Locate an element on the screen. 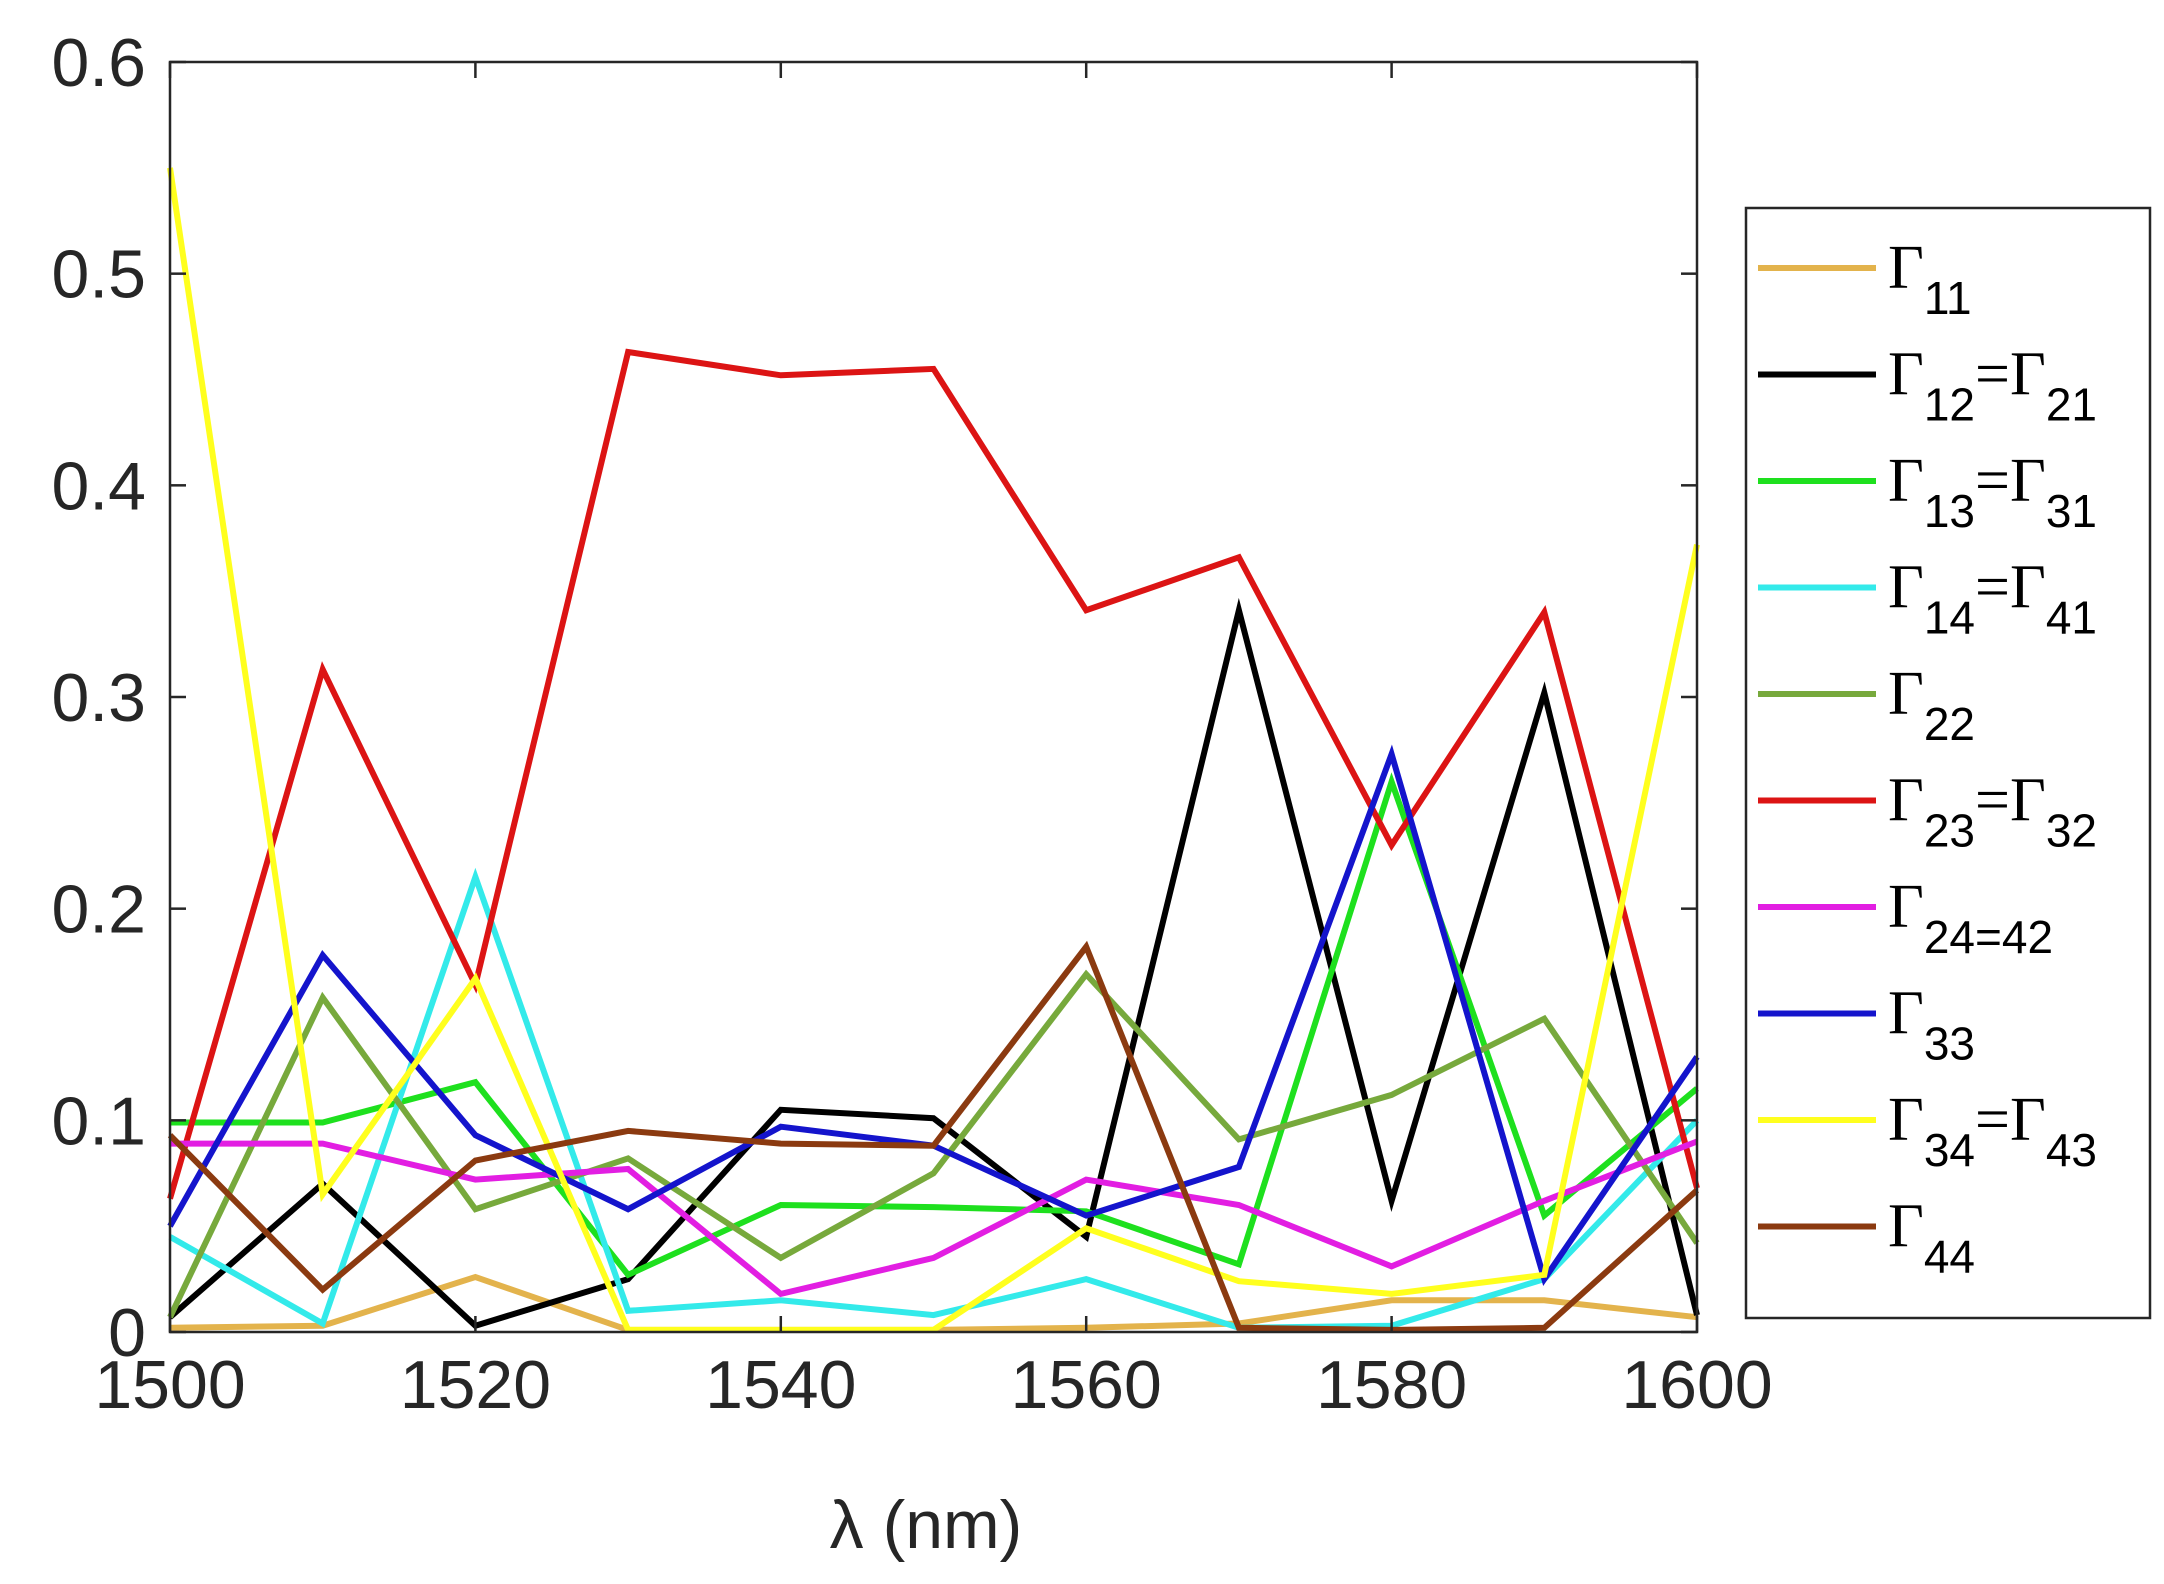  legend-entry: Γ34=Γ43 is located at coordinates (1927, 1131).